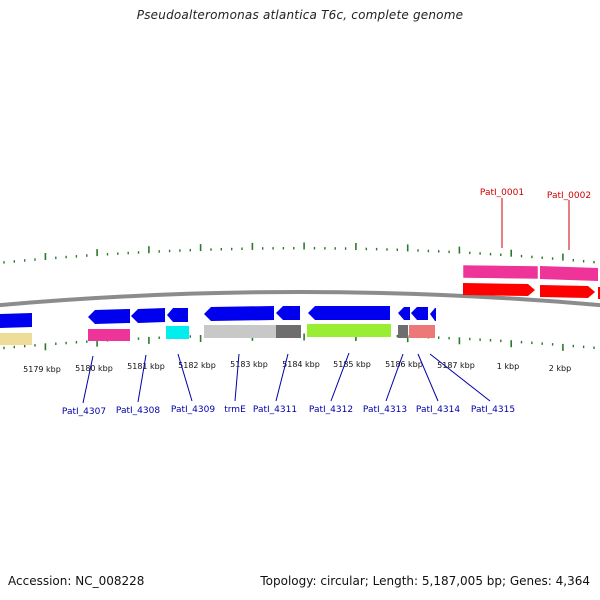 Image resolution: width=600 pixels, height=600 pixels. Describe the element at coordinates (299, 253) in the screenshot. I see `upper-tick-track` at that location.